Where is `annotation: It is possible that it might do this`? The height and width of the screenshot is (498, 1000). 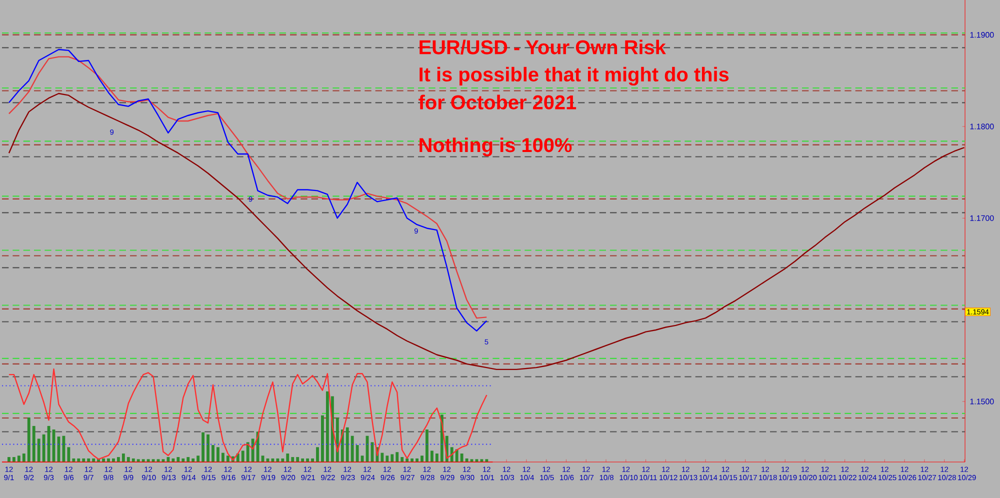
annotation: It is possible that it might do this is located at coordinates (574, 76).